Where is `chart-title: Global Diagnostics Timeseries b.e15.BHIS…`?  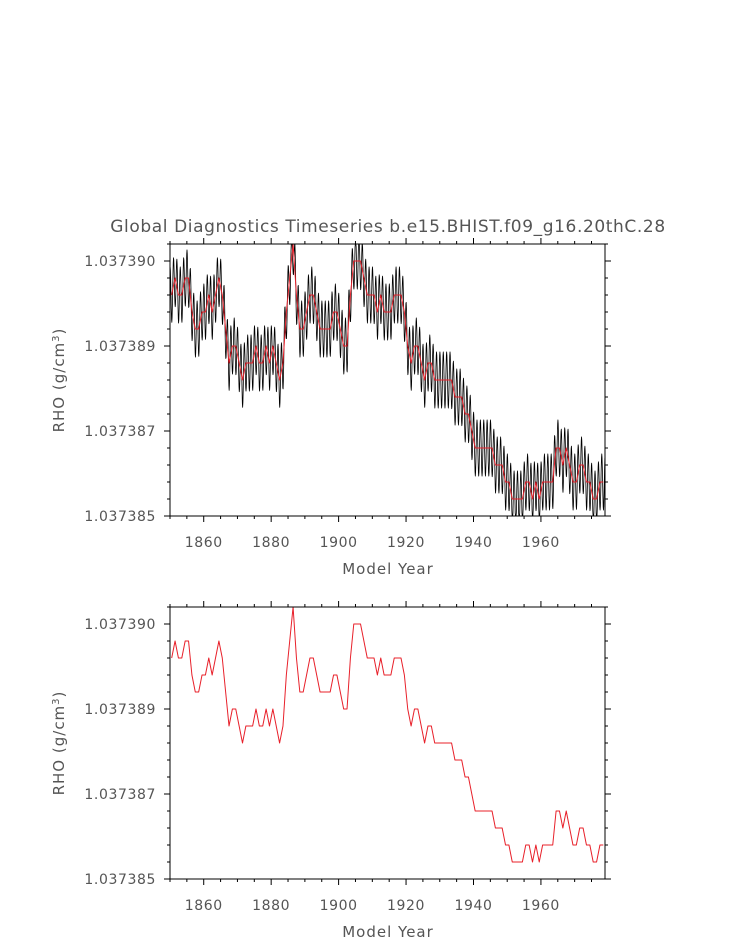
chart-title: Global Diagnostics Timeseries b.e15.BHIS… is located at coordinates (387, 227).